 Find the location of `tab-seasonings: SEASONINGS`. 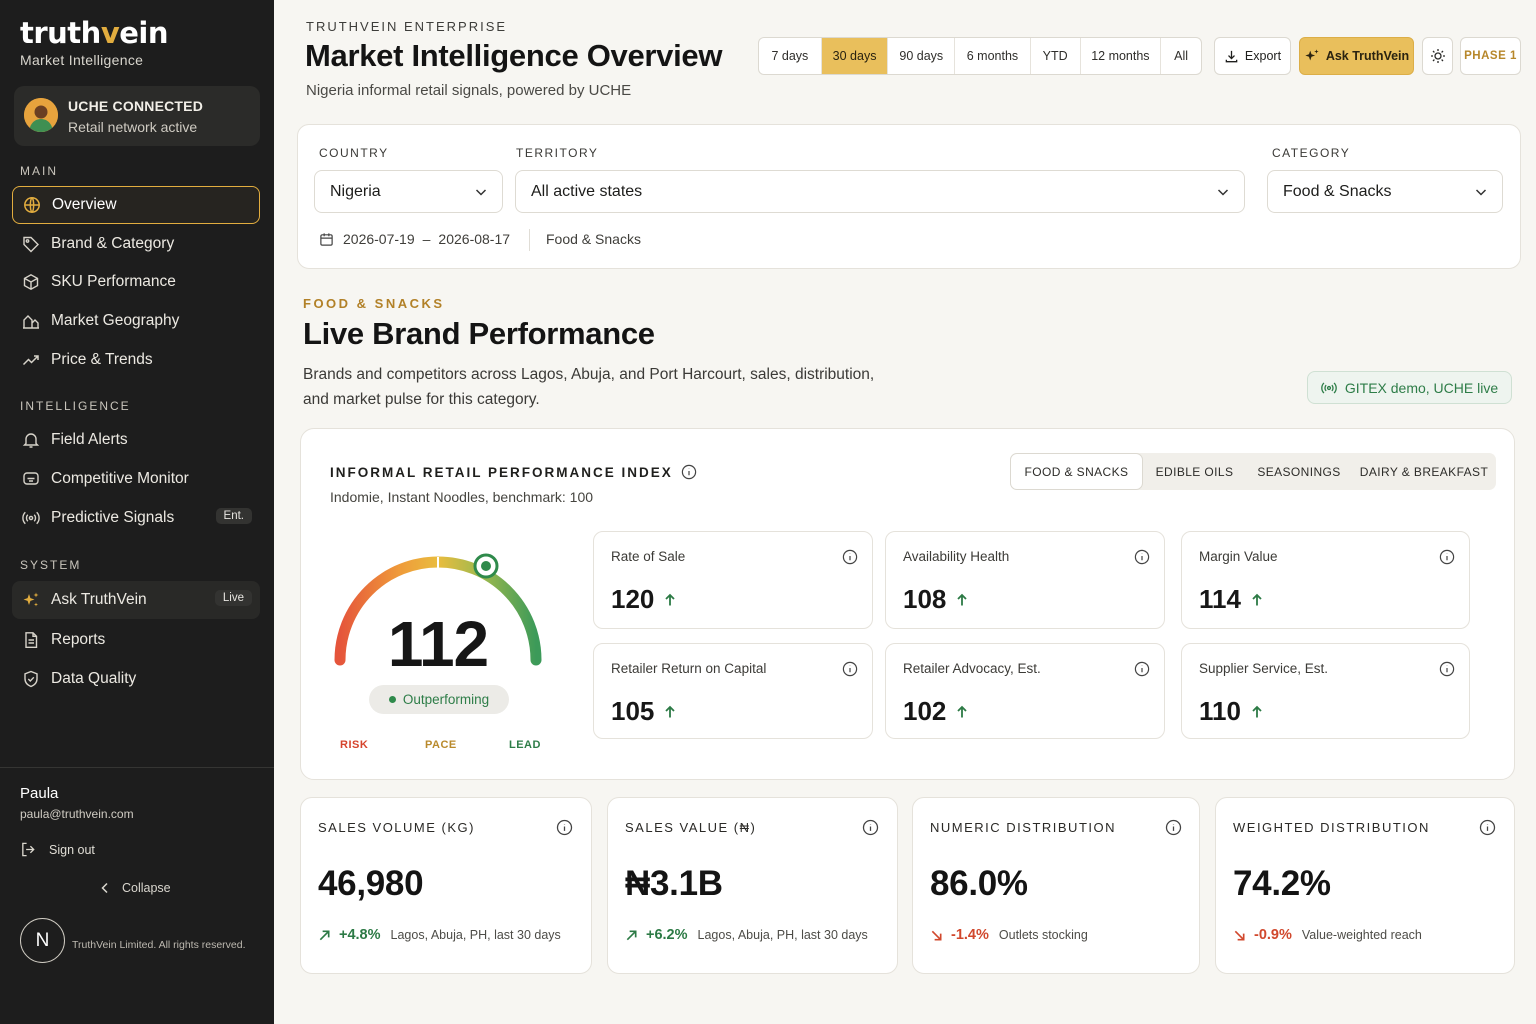

tab-seasonings: SEASONINGS is located at coordinates (1299, 471).